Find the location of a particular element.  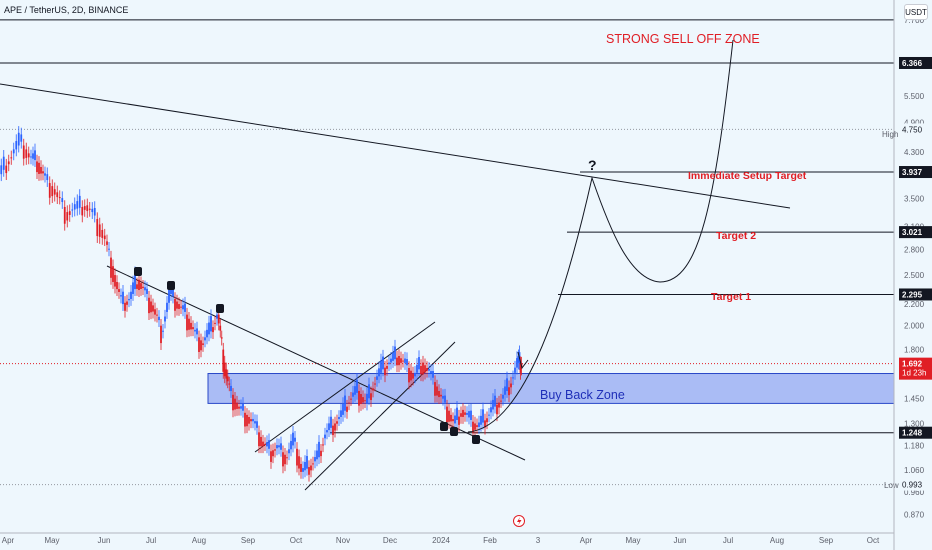

time-tick-label: Oct is located at coordinates (873, 540).